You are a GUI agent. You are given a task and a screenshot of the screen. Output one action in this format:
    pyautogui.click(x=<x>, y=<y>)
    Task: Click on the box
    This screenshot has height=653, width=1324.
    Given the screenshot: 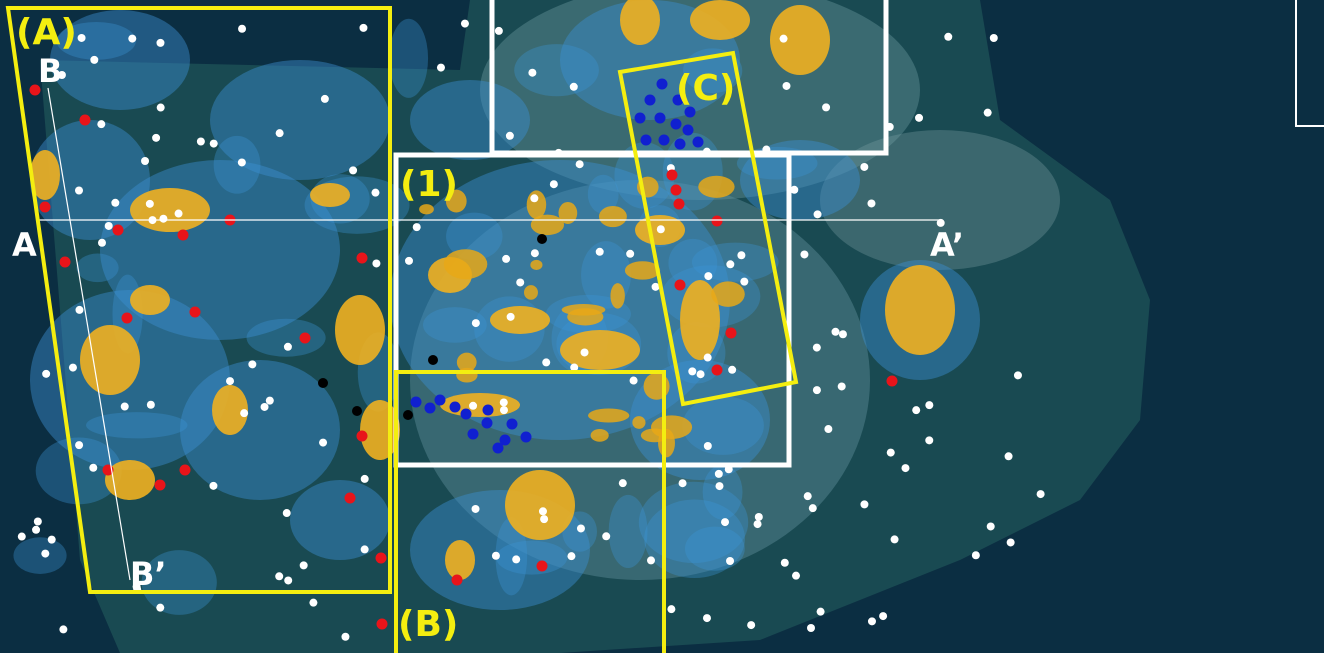 What is the action you would take?
    pyautogui.click(x=592, y=310)
    